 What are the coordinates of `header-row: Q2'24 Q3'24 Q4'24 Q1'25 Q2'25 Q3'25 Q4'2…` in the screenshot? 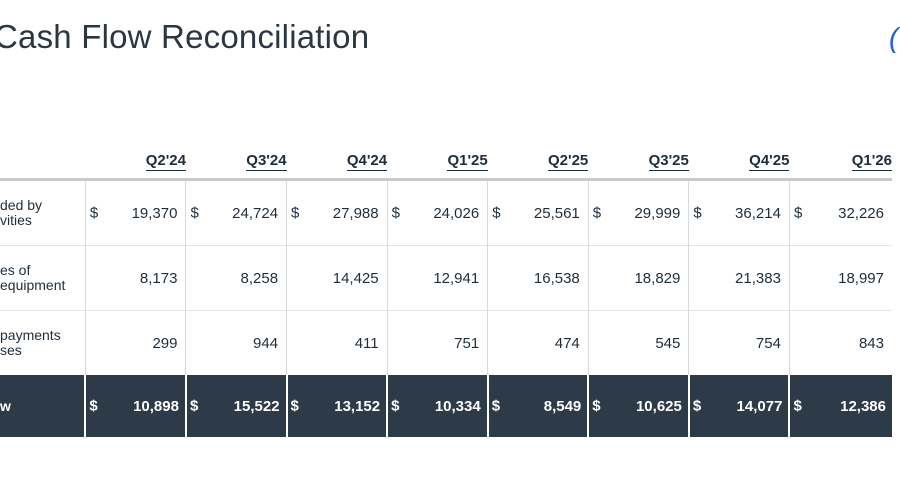 It's located at (446, 161).